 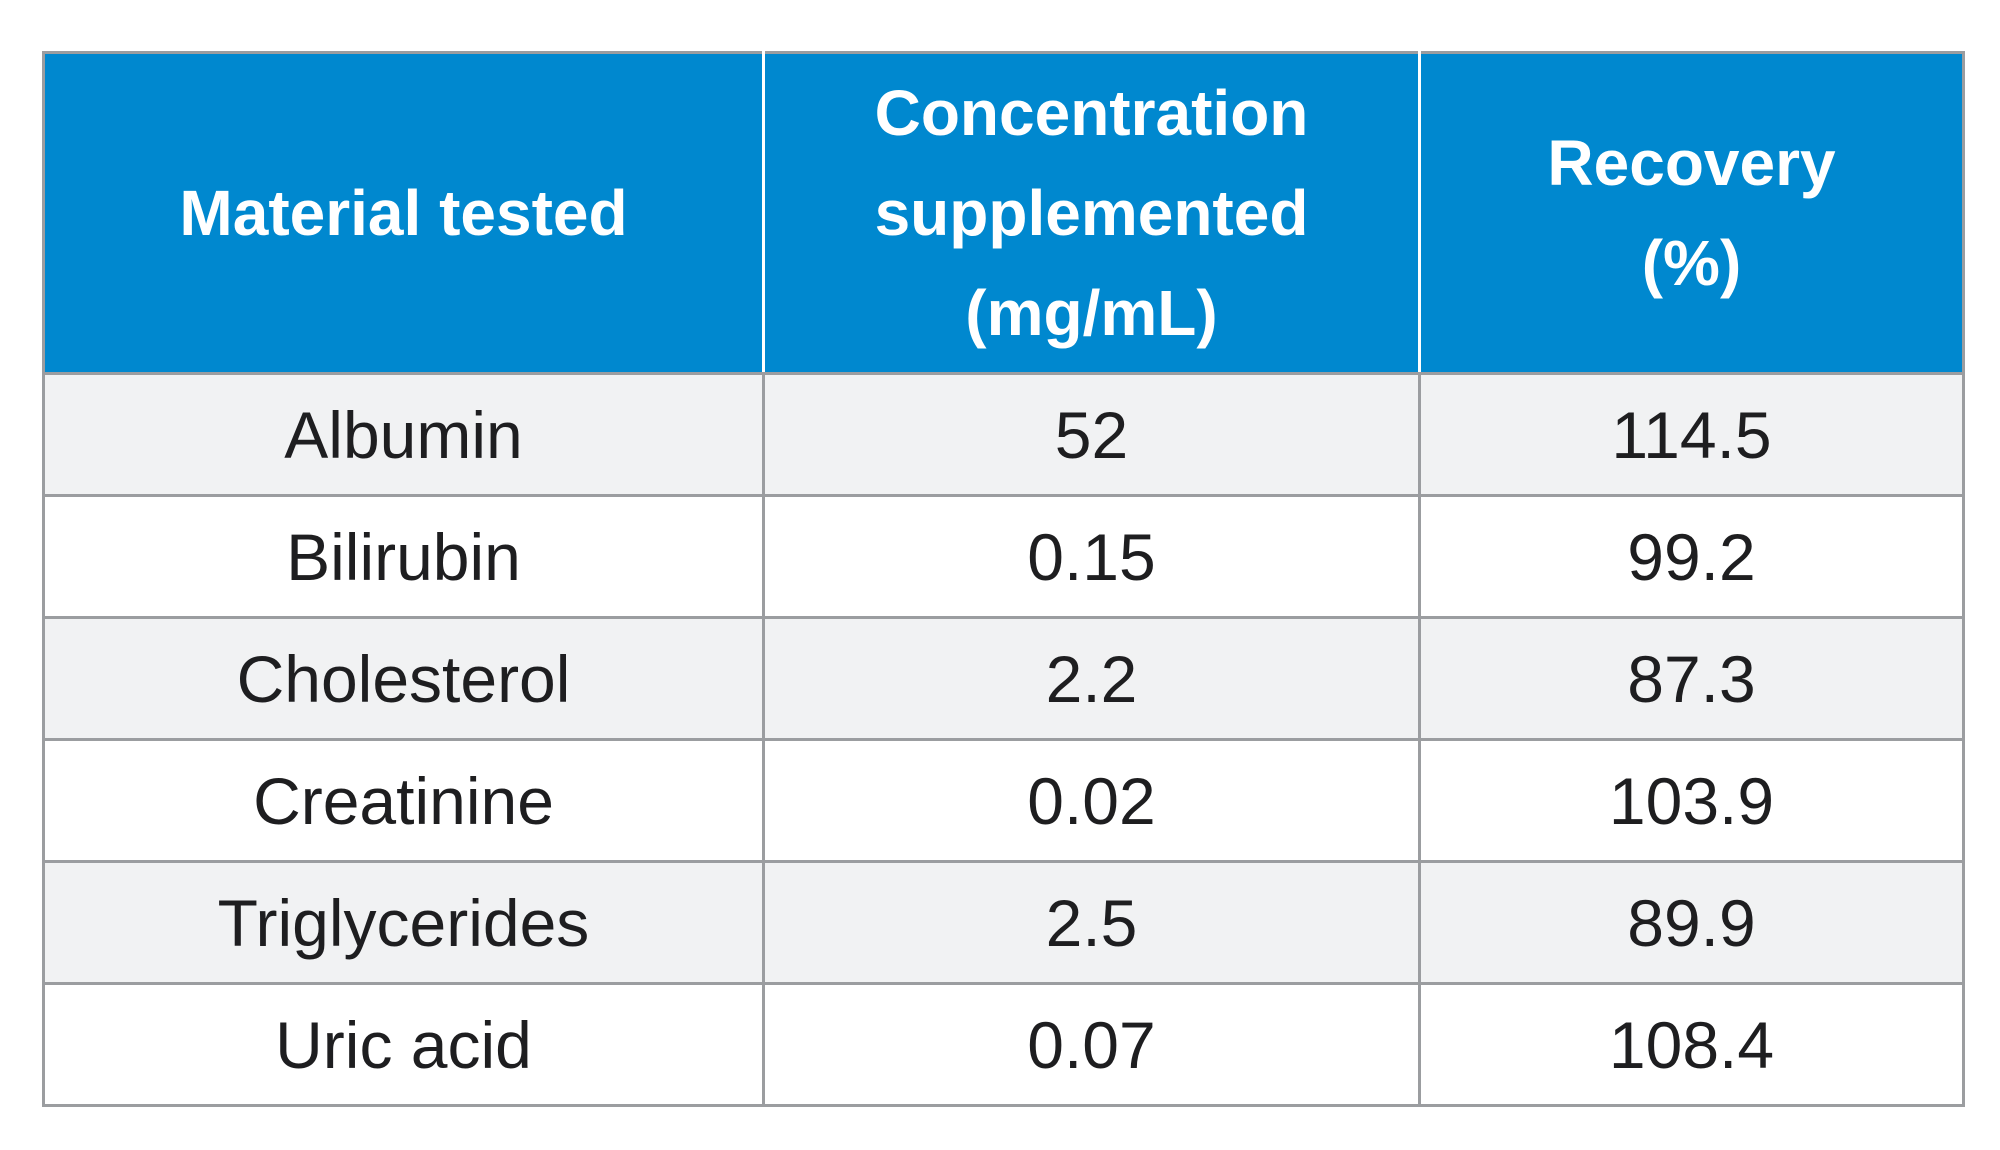 I want to click on table-row: Albumin 52 114.5, so click(x=1003, y=434).